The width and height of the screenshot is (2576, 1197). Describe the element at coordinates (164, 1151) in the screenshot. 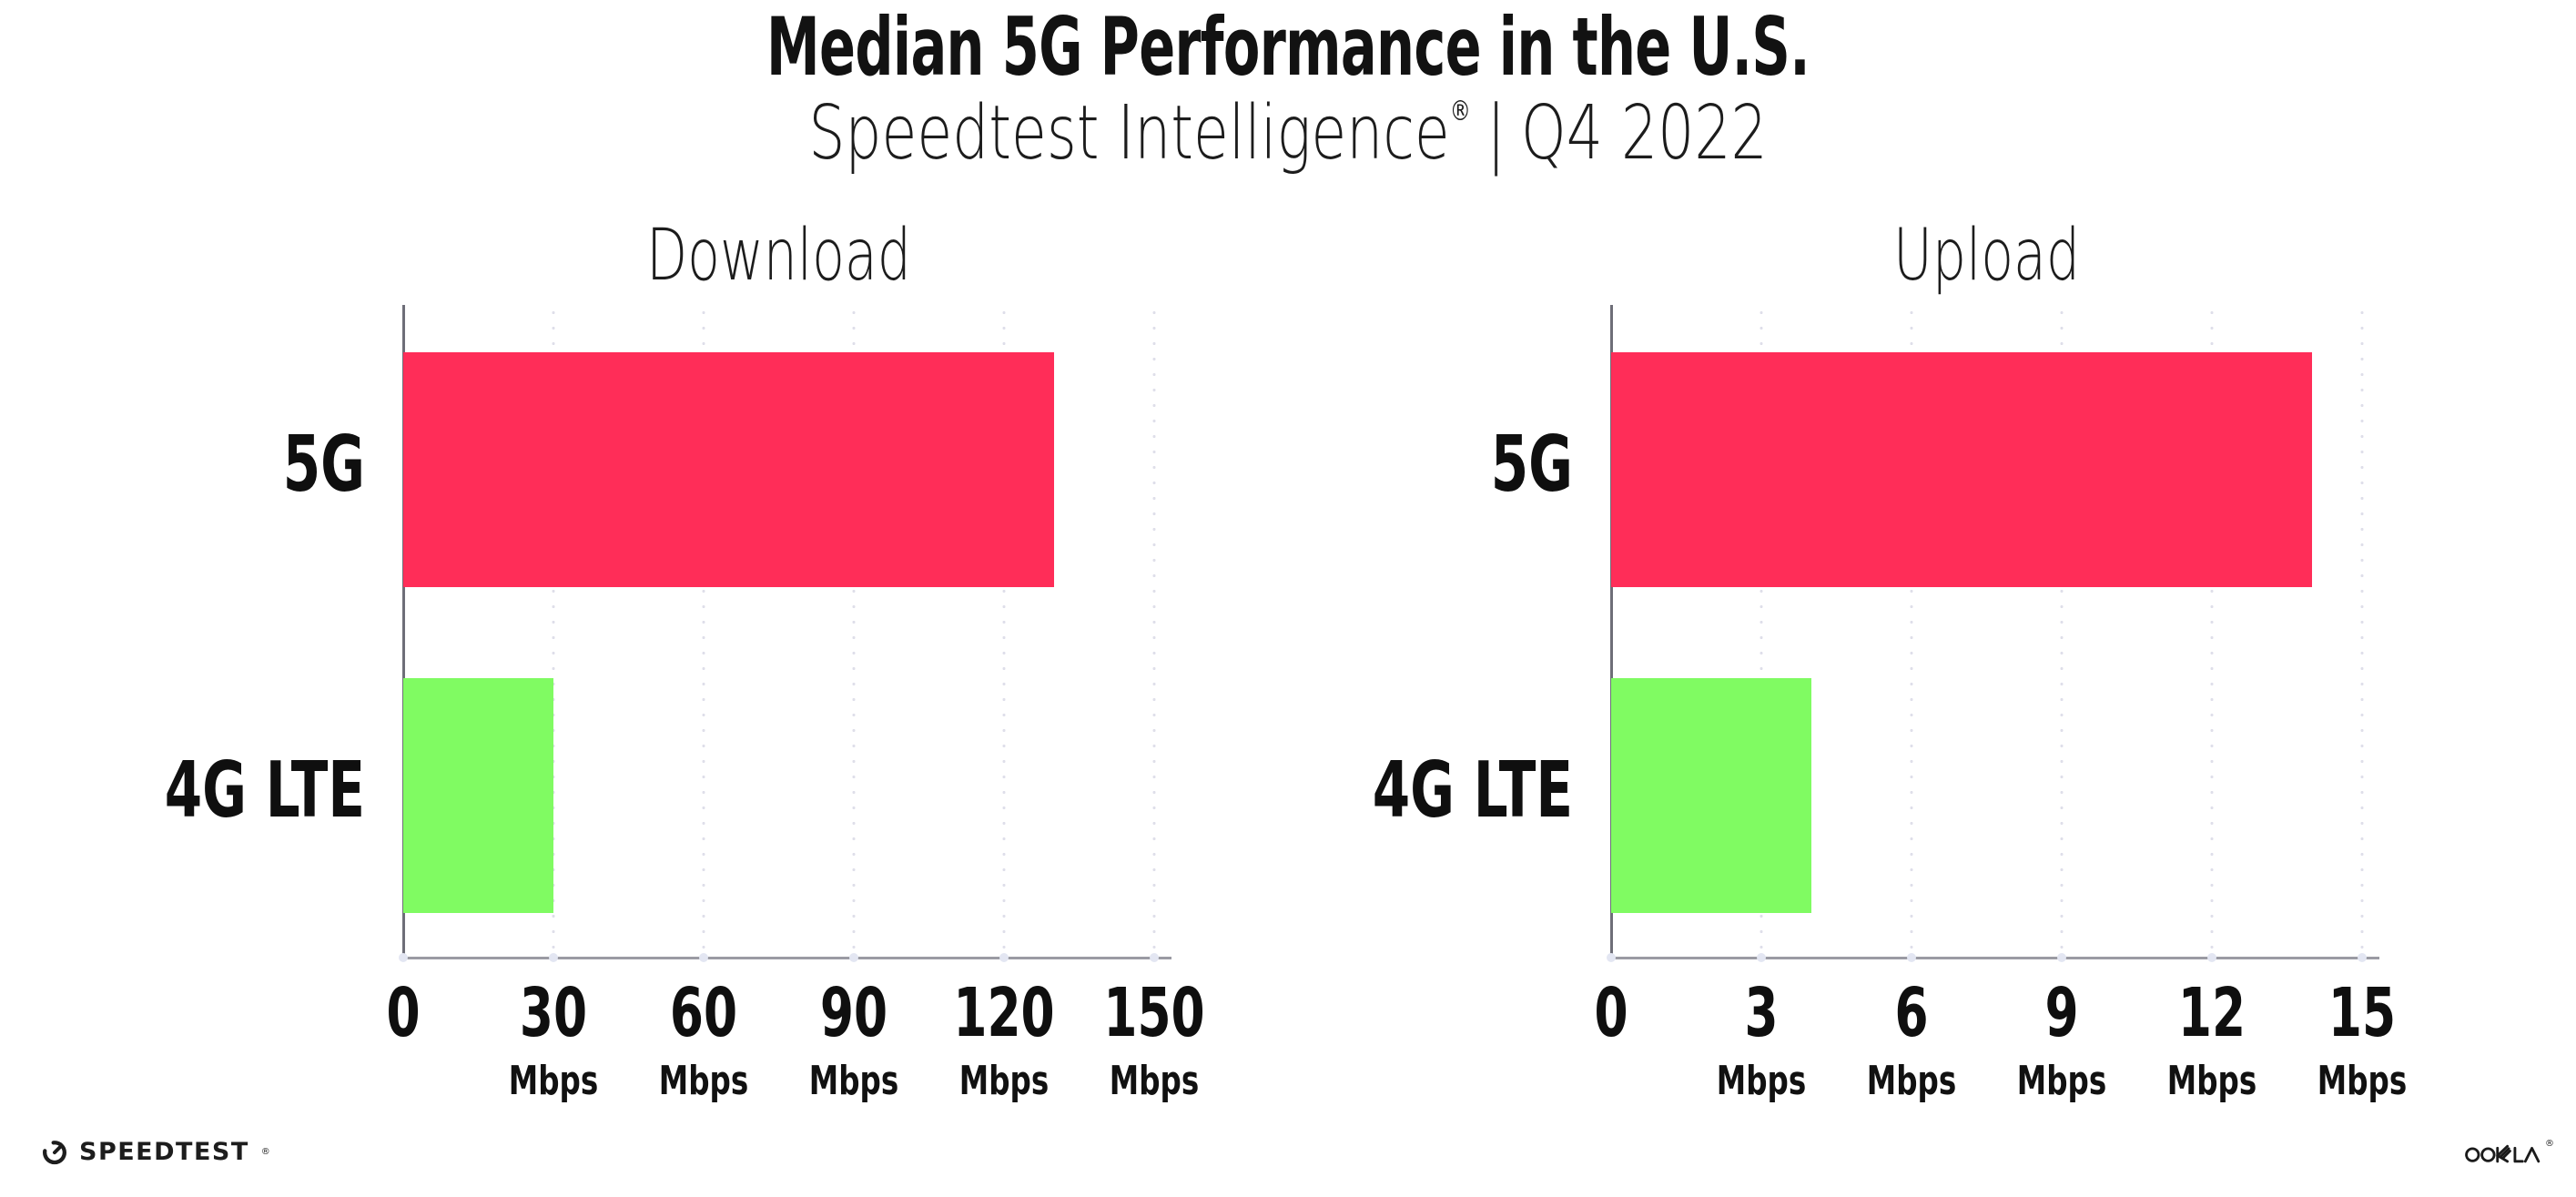

I see `speedtest-logo-text: SPEEDTEST` at that location.